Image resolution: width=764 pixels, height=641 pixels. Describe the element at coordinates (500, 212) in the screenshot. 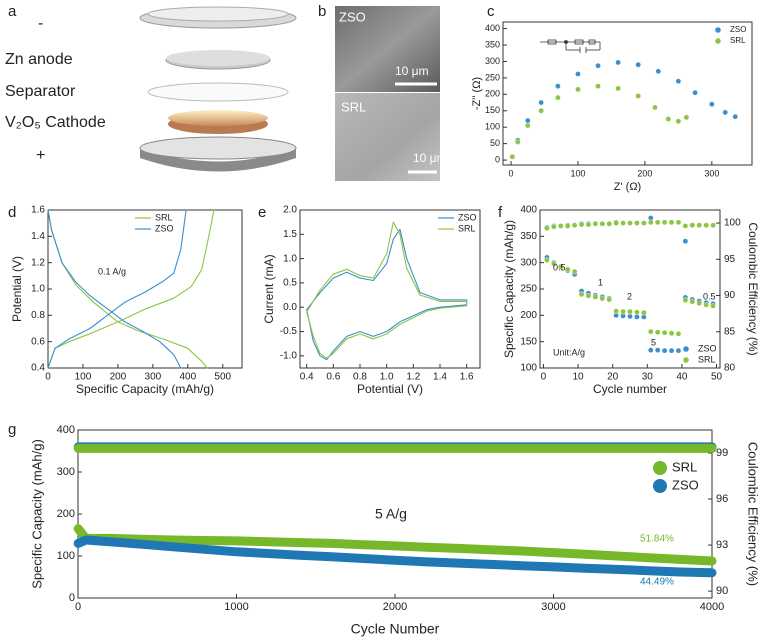

I see `panel-label: f` at that location.